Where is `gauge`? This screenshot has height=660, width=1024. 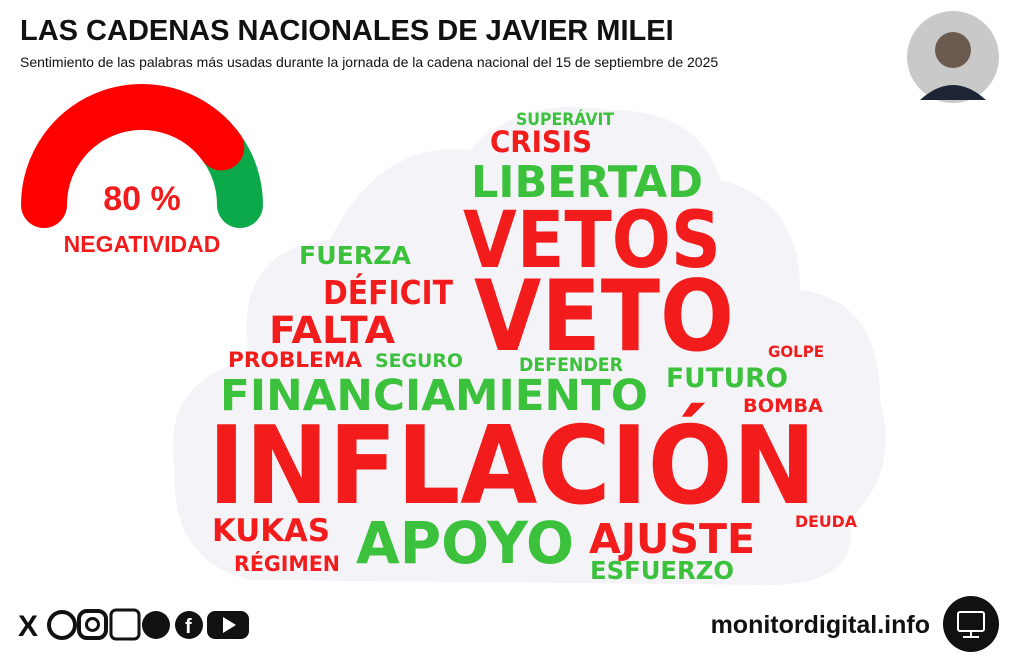 gauge is located at coordinates (142, 156).